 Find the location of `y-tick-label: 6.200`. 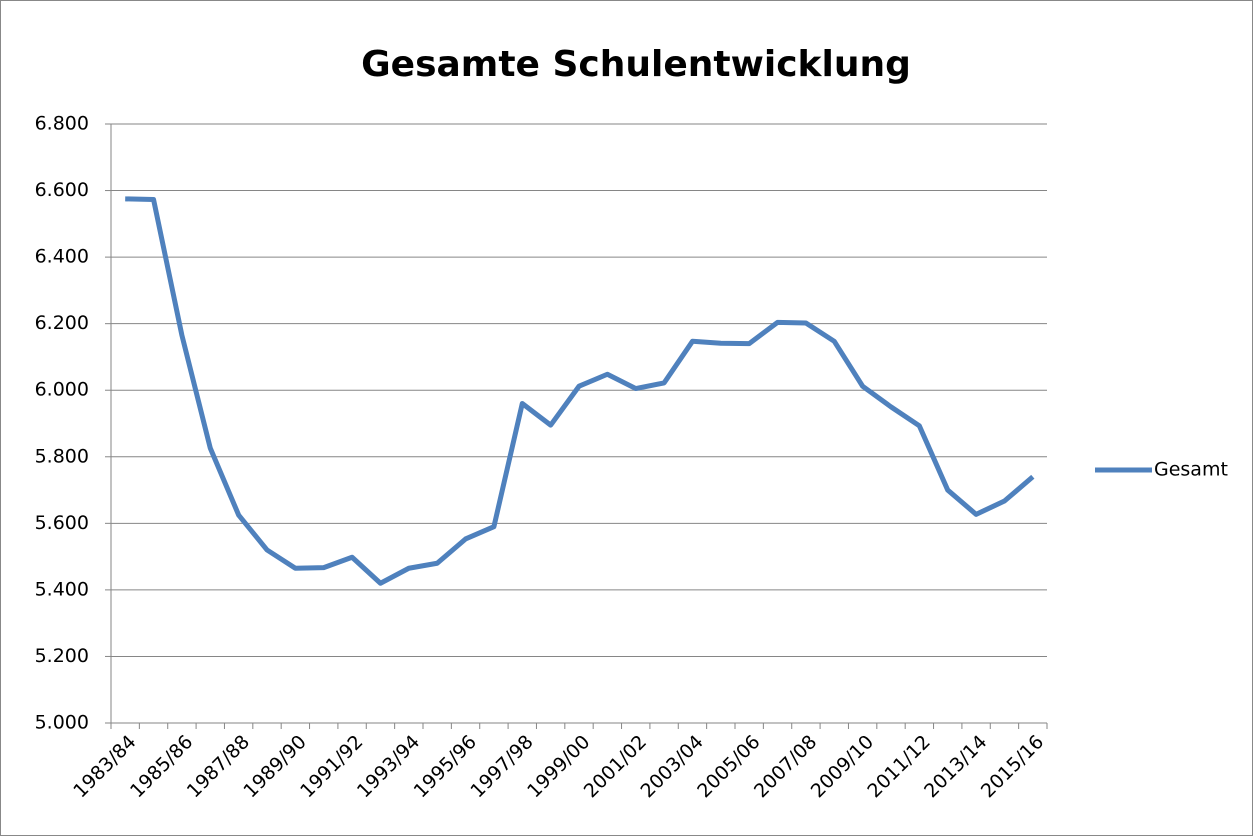

y-tick-label: 6.200 is located at coordinates (62, 323).